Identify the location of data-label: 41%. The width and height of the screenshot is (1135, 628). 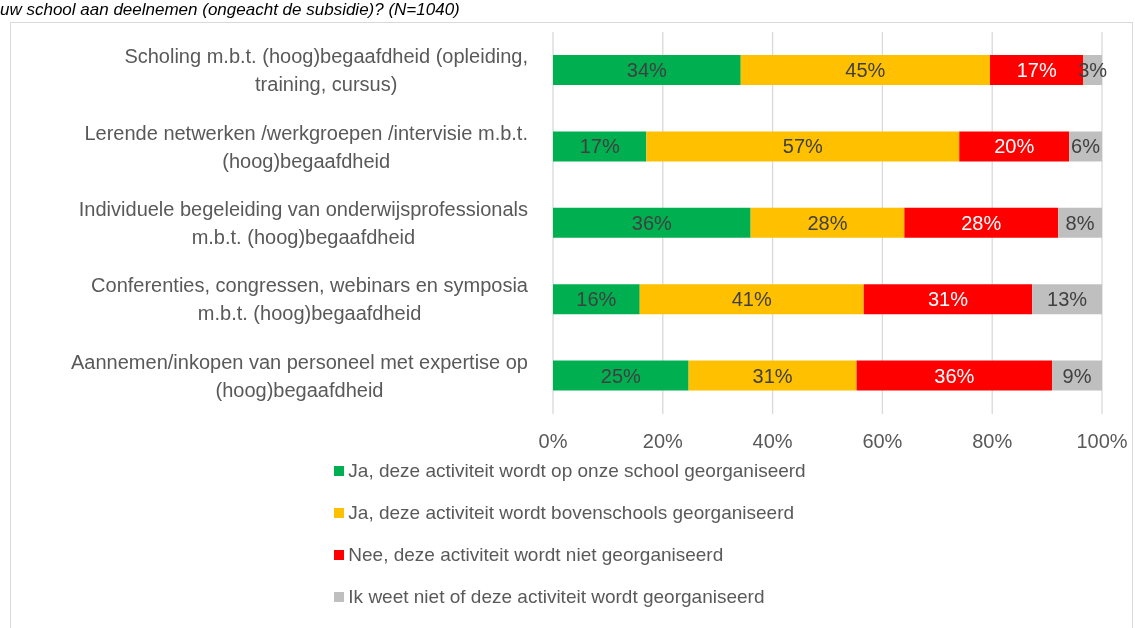
(751, 299).